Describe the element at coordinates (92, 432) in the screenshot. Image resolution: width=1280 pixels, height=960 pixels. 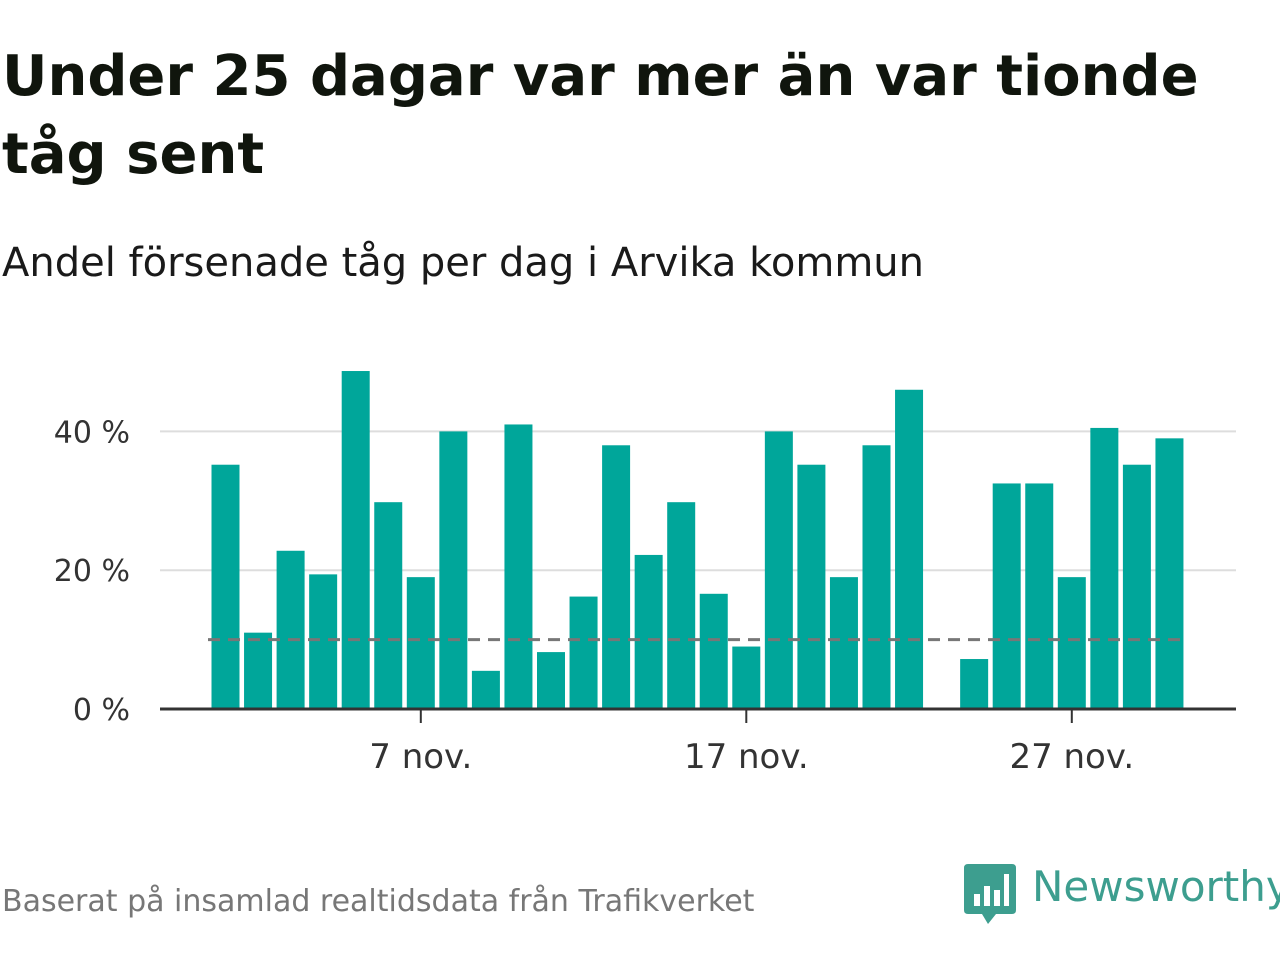
I see `y-tick-label: 40 %` at that location.